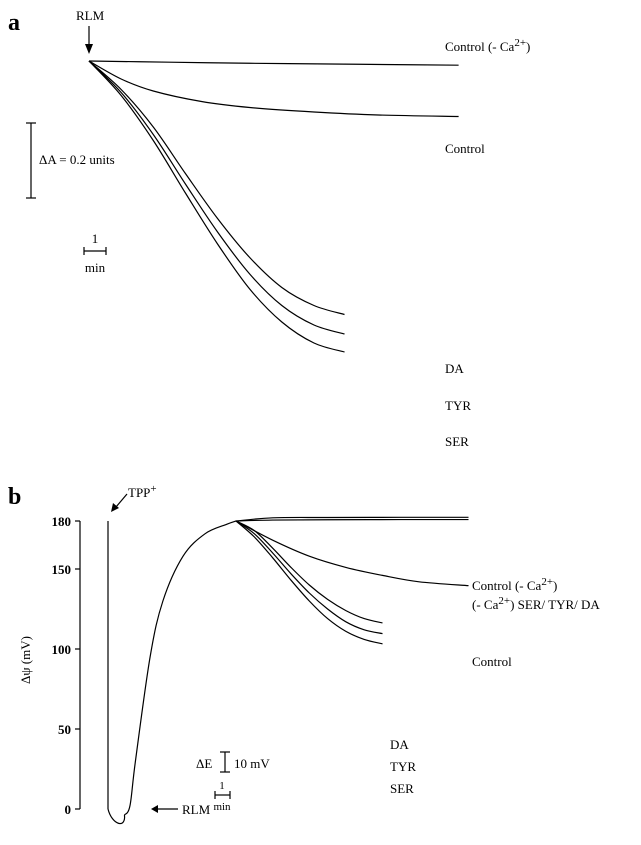 The height and width of the screenshot is (845, 641). What do you see at coordinates (514, 584) in the screenshot?
I see `panel-b-label-control-ca2: Control (- Ca2+)` at bounding box center [514, 584].